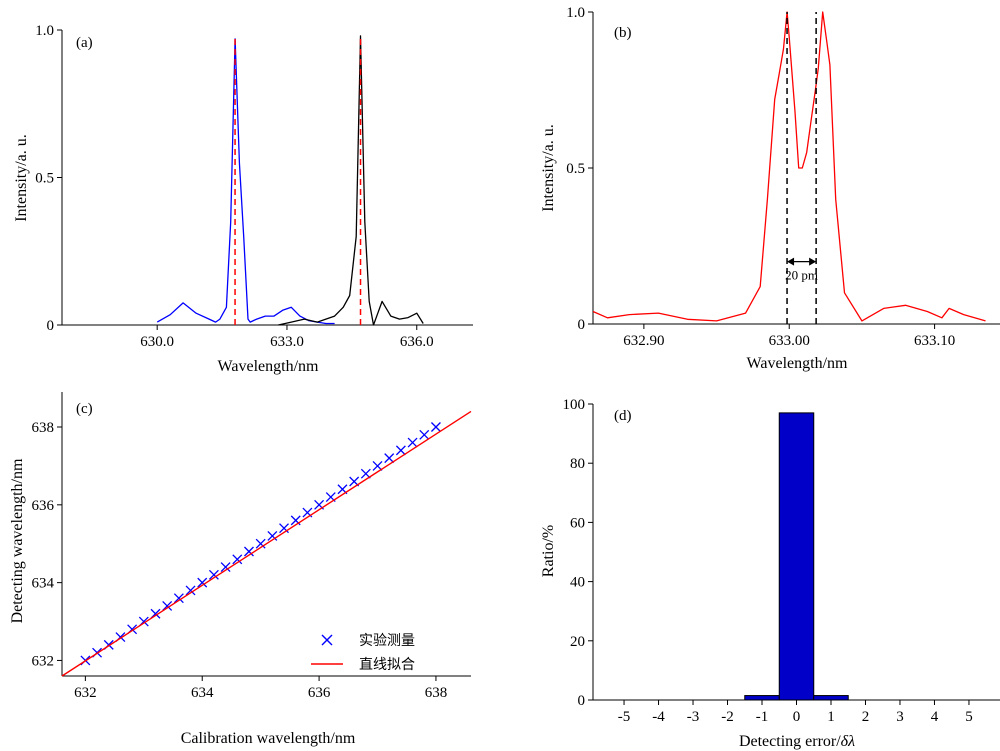 The height and width of the screenshot is (751, 1000). Describe the element at coordinates (202, 693) in the screenshot. I see `panel-c-x-tick-label: 634` at that location.